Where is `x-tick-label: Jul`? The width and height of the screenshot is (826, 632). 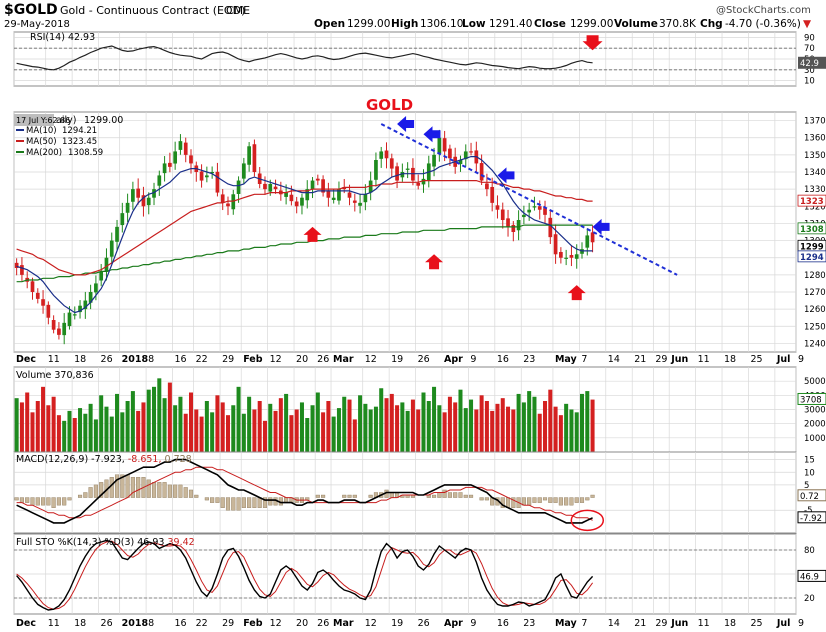 x-tick-label: Jul is located at coordinates (783, 623).